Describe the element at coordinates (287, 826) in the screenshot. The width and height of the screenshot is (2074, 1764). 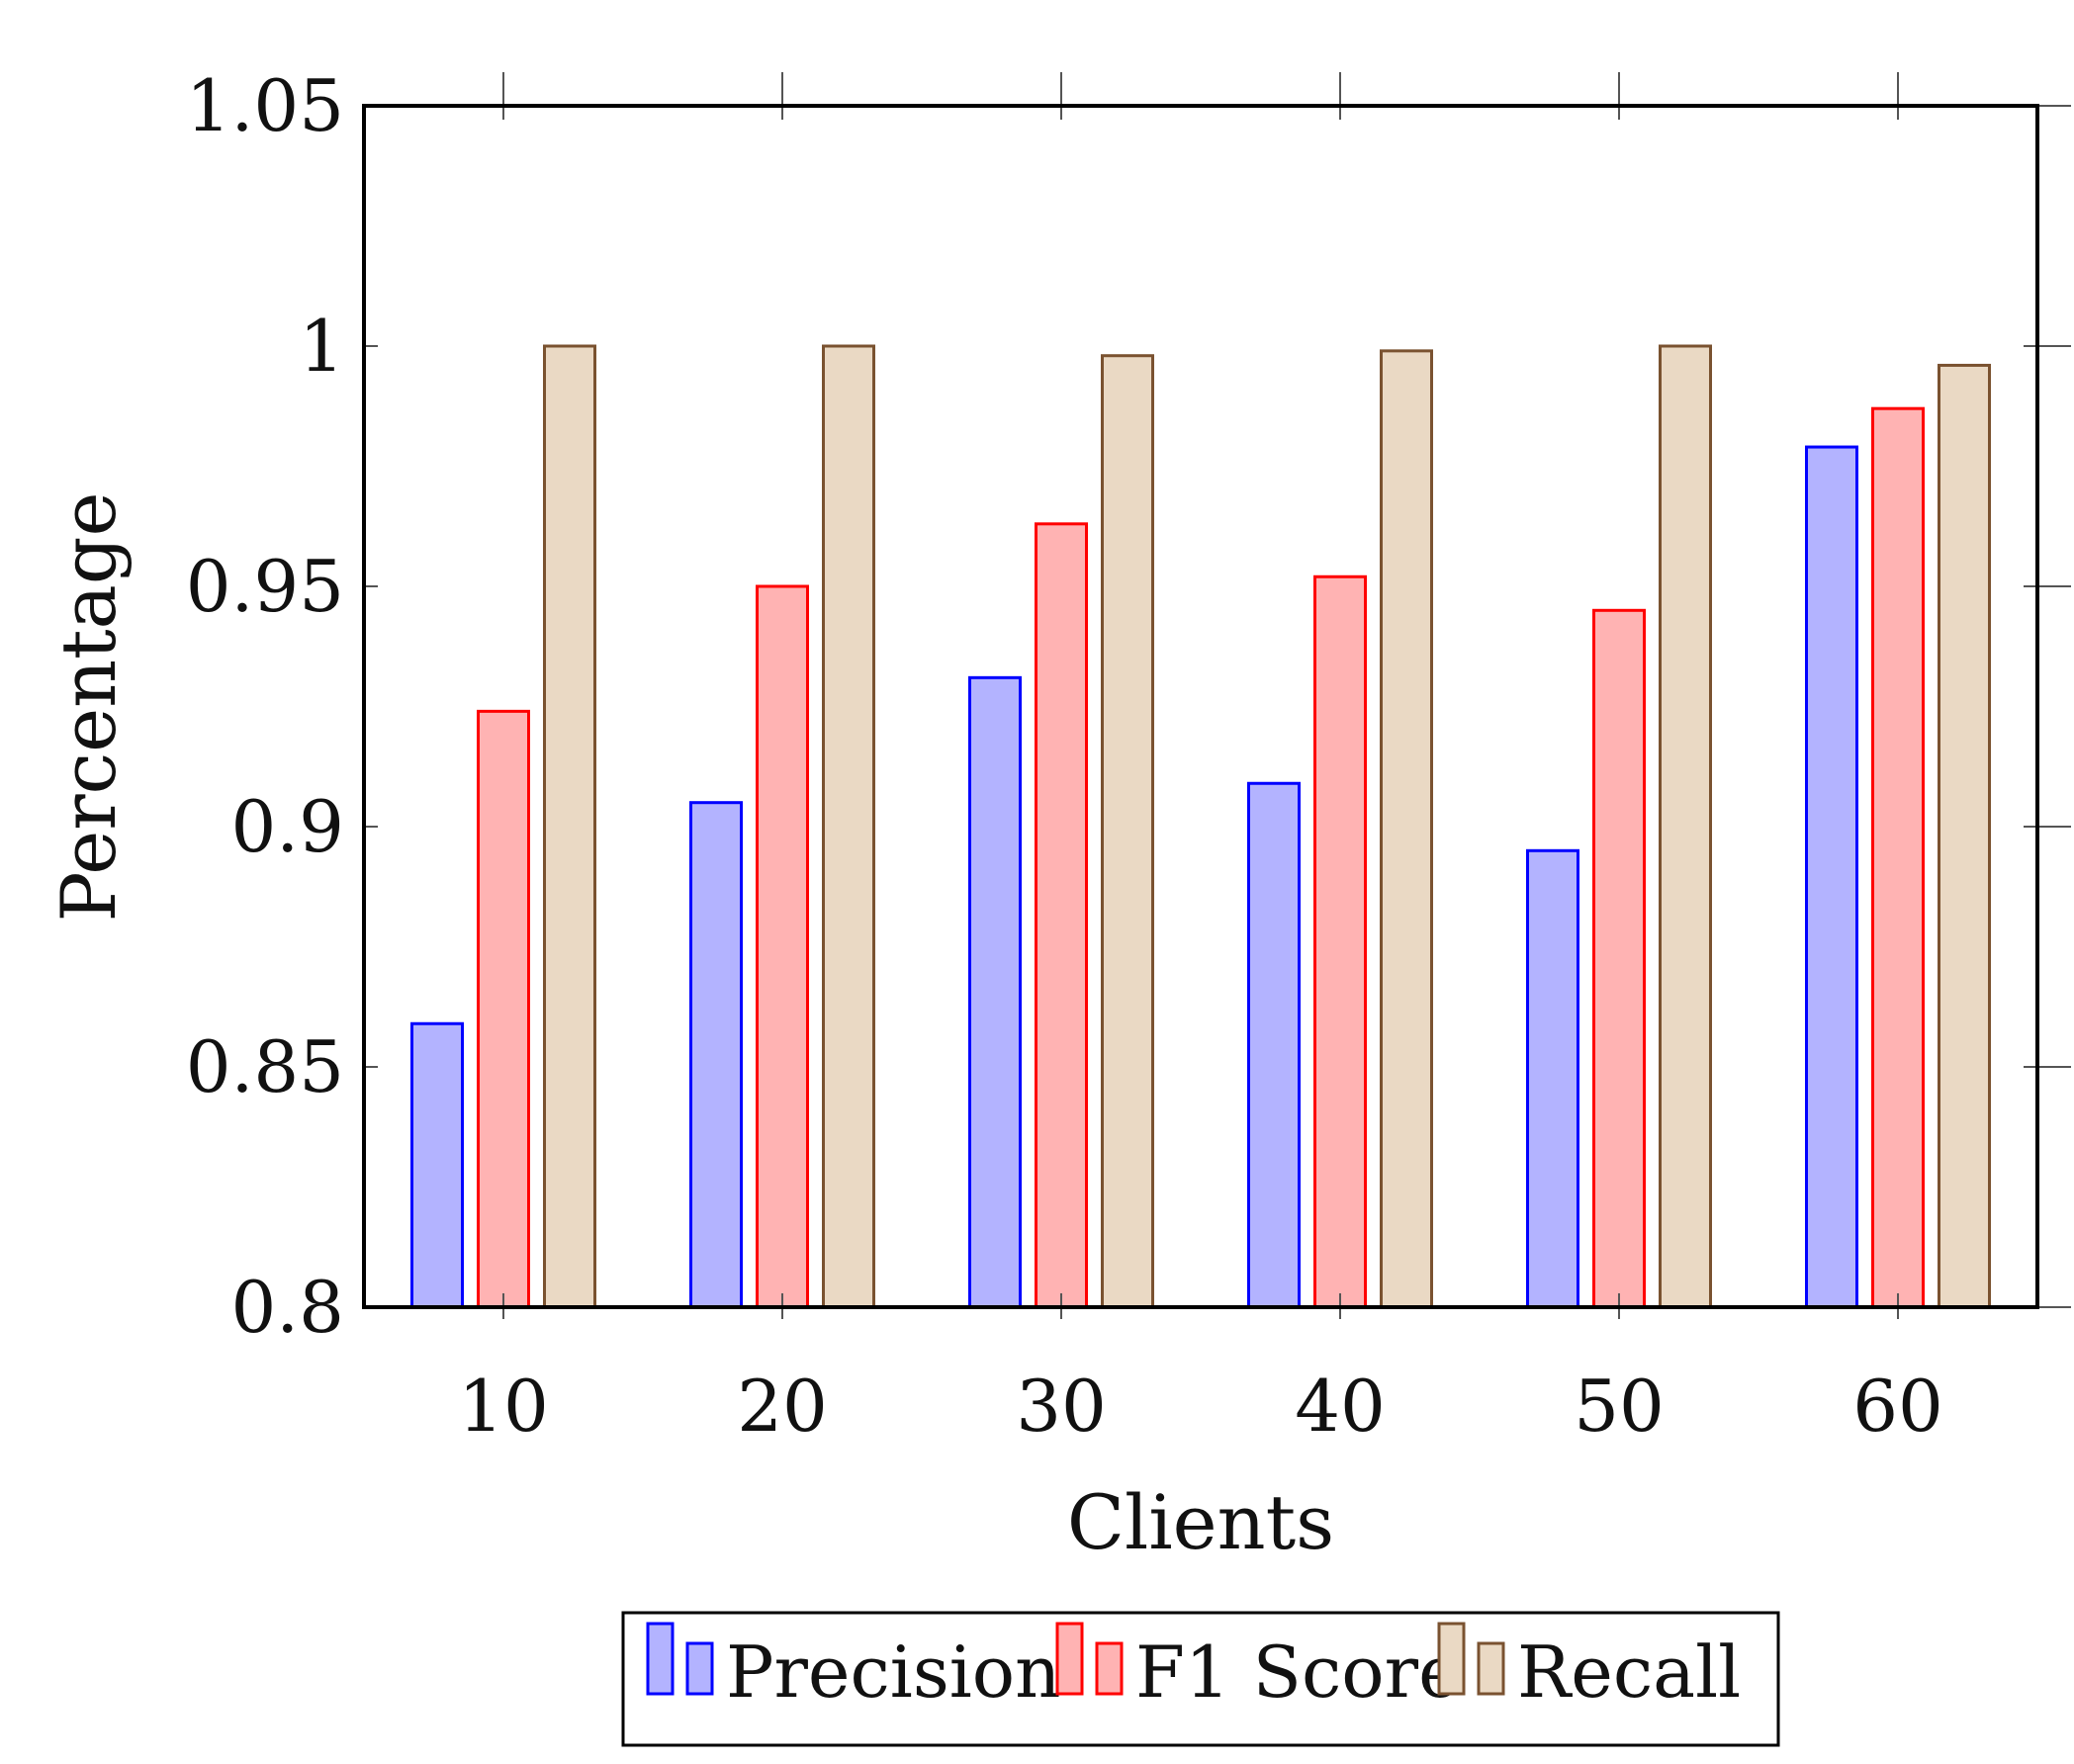
I see `y-tick-label: 0.9` at that location.